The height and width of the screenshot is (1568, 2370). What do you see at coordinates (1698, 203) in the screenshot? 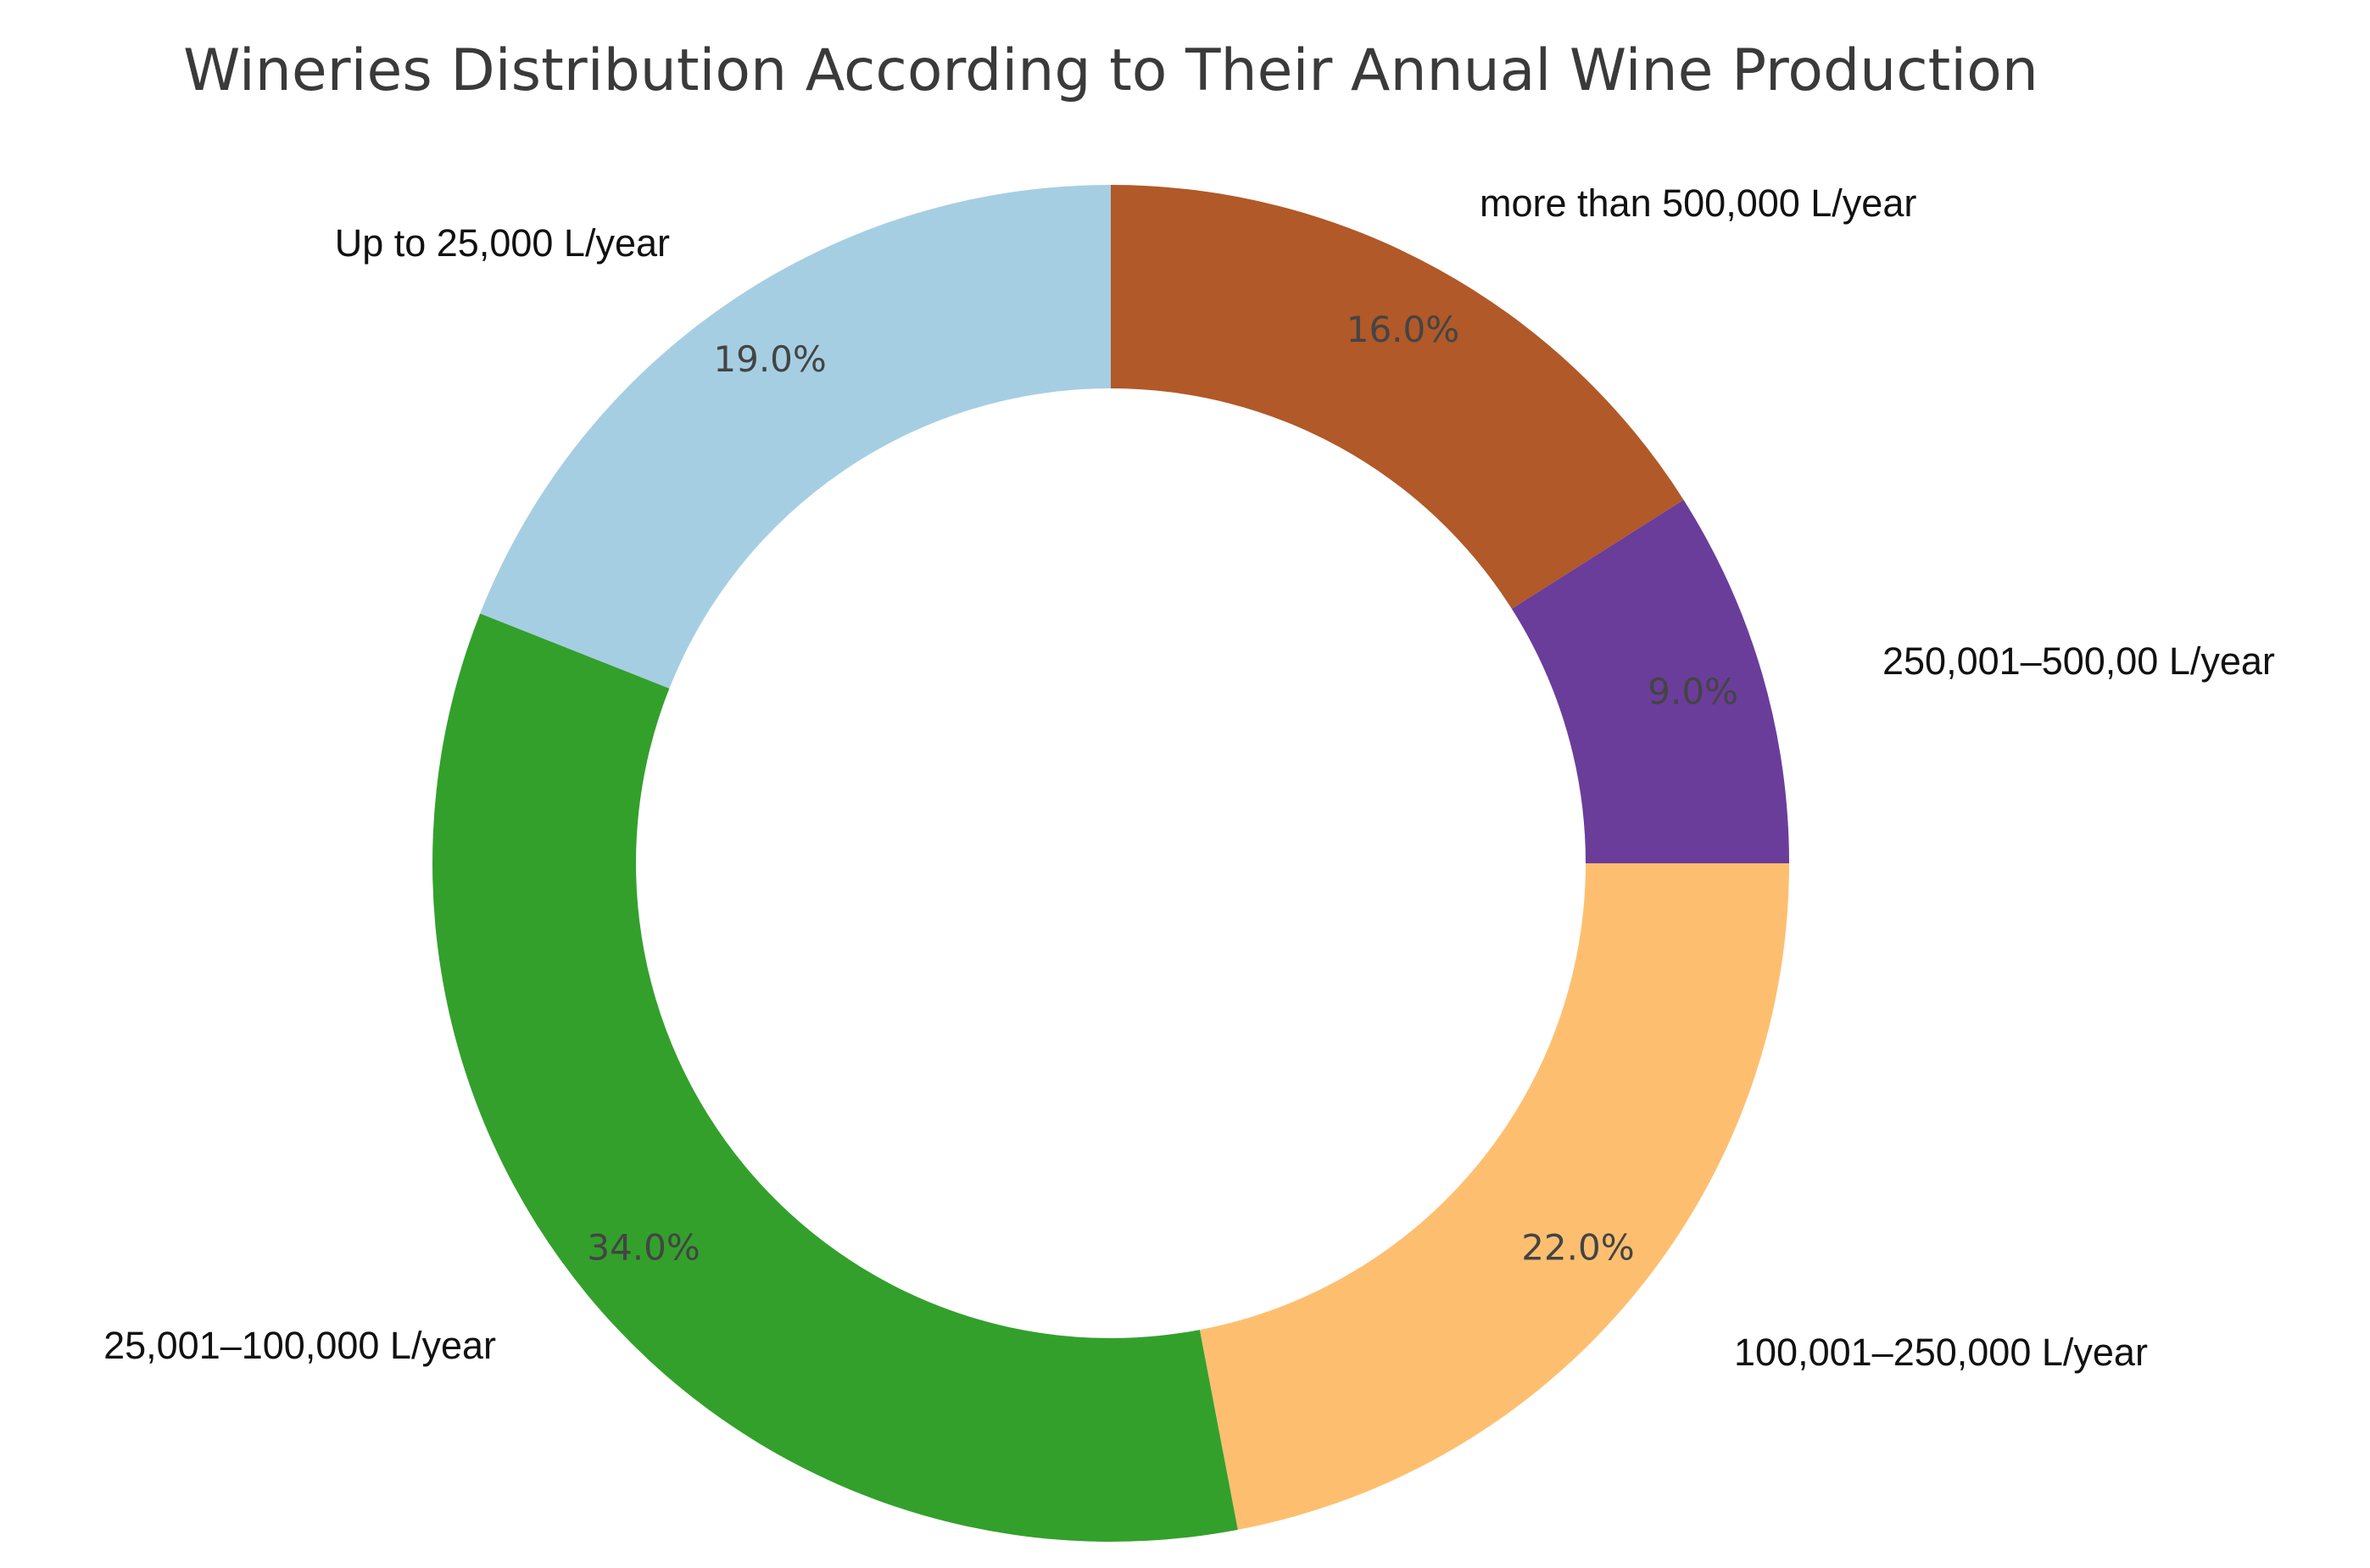
I see `slice-category-label: more than 500,000 L/year` at bounding box center [1698, 203].